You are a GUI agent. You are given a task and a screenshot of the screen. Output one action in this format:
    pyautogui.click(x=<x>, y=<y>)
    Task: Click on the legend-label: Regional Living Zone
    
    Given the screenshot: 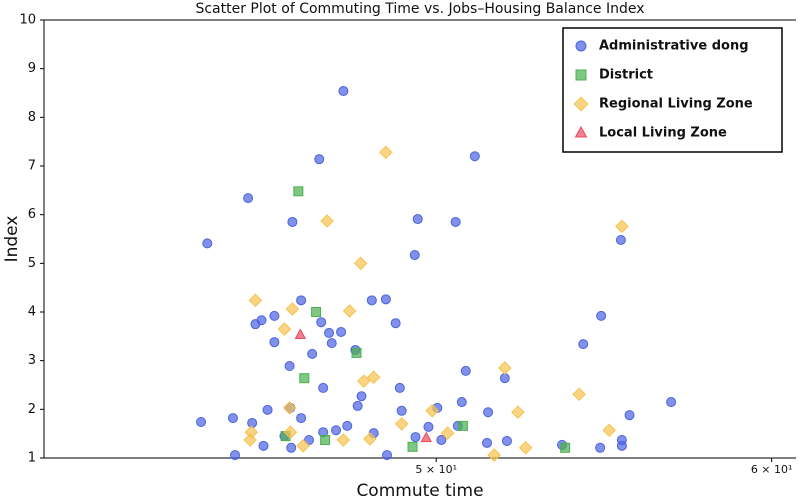 What is the action you would take?
    pyautogui.click(x=676, y=104)
    